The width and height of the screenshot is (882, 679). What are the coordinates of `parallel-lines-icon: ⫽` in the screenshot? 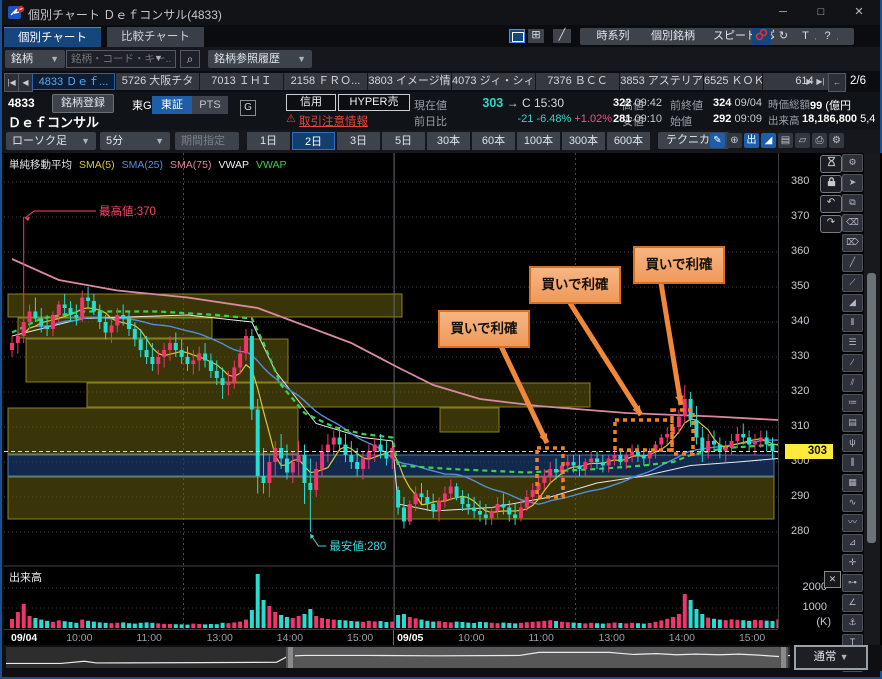 It's located at (852, 383).